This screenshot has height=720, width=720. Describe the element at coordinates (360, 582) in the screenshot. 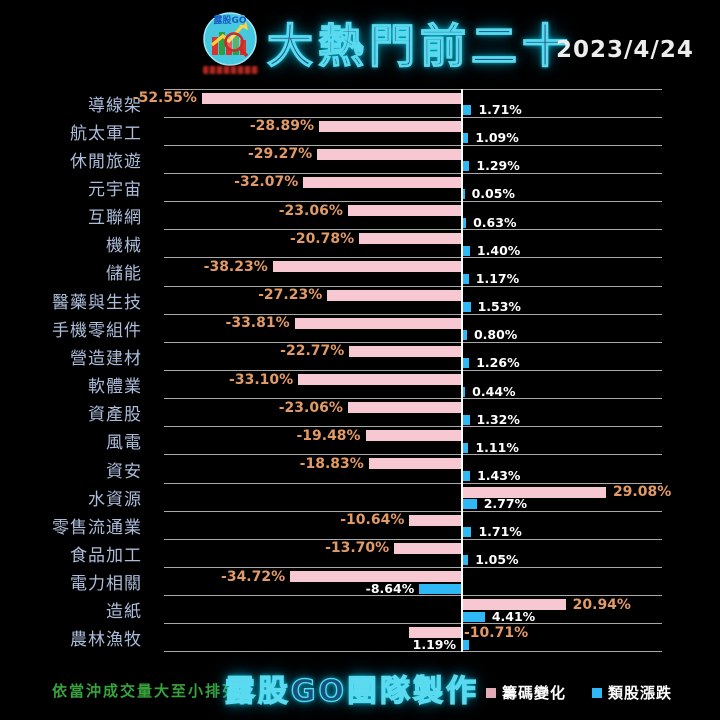

I see `chart-row: 電力相關 -34.72% -8.64%` at that location.